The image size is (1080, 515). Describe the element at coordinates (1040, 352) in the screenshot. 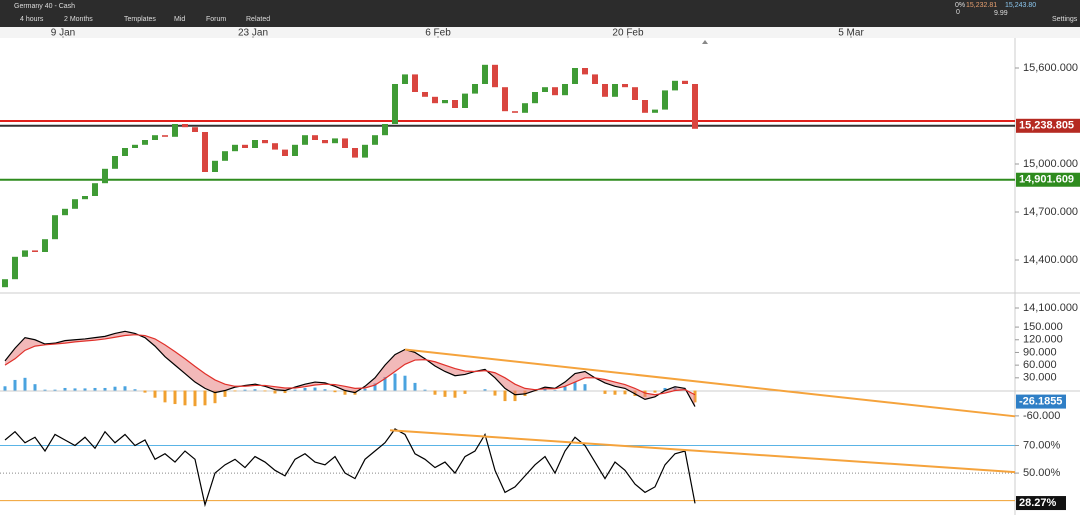

I see `y-tick-label: 90.000` at that location.